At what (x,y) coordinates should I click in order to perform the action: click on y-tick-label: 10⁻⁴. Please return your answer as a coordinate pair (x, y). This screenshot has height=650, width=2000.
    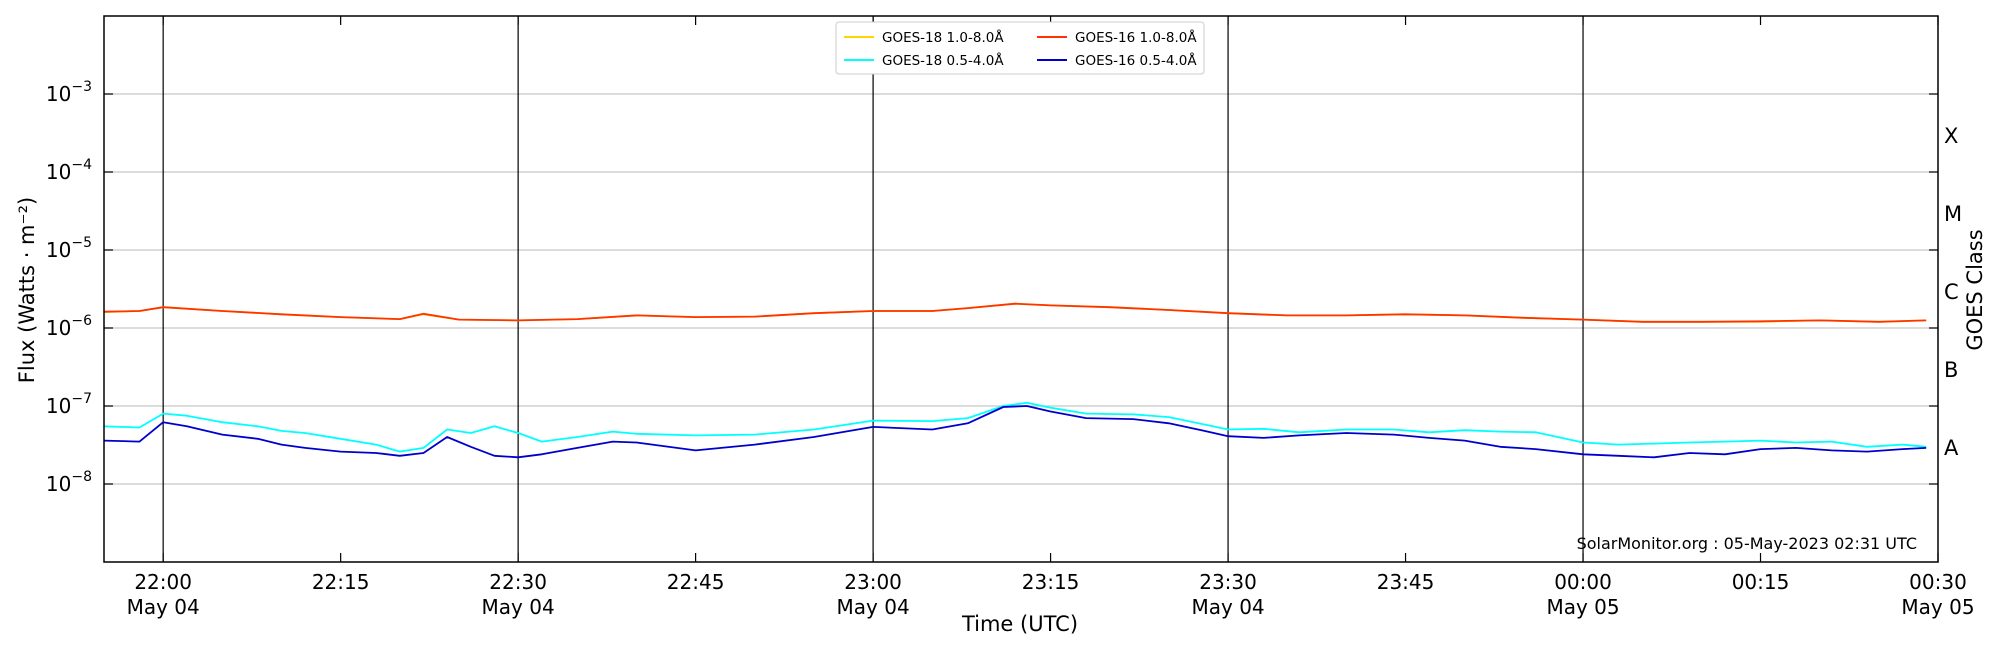
    Looking at the image, I should click on (69, 170).